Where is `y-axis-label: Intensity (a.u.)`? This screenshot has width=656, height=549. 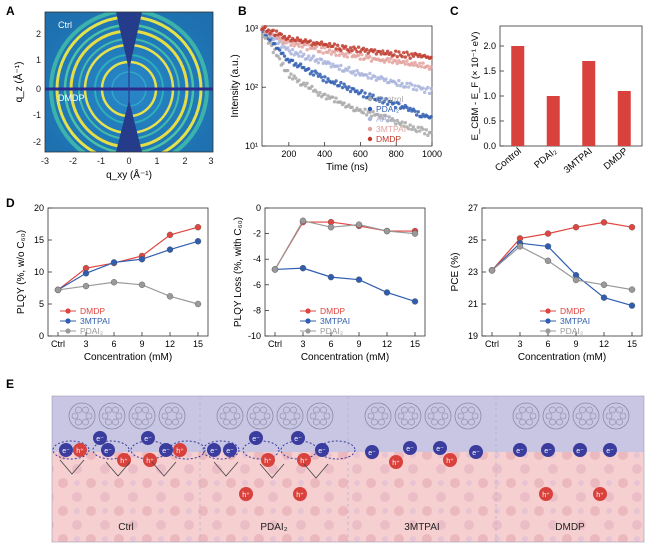
y-axis-label: Intensity (a.u.) is located at coordinates (235, 85).